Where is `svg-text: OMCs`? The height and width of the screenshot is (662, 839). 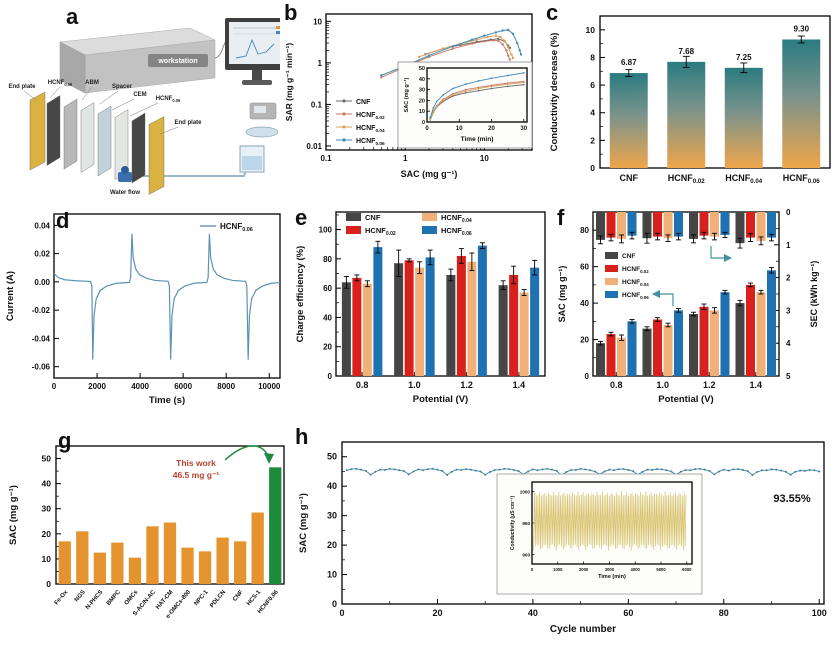 svg-text: OMCs is located at coordinates (132, 598).